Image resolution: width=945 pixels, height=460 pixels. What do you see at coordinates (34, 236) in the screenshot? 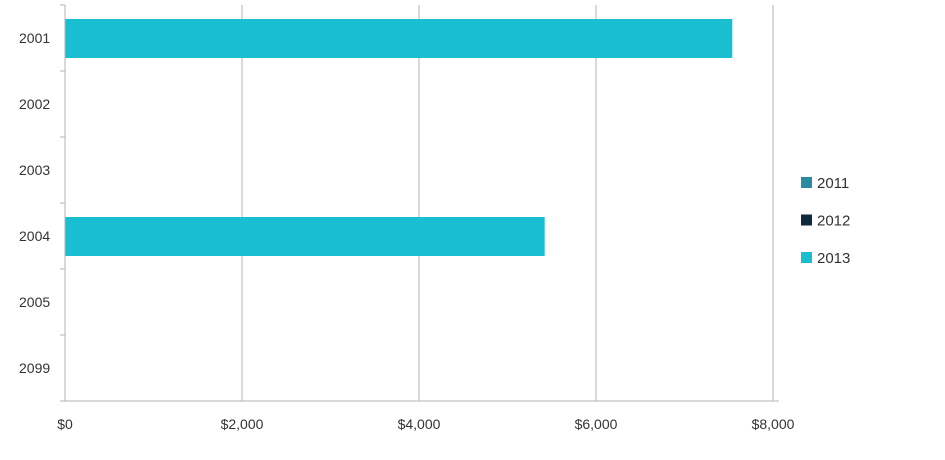
I see `category-label: 2004` at bounding box center [34, 236].